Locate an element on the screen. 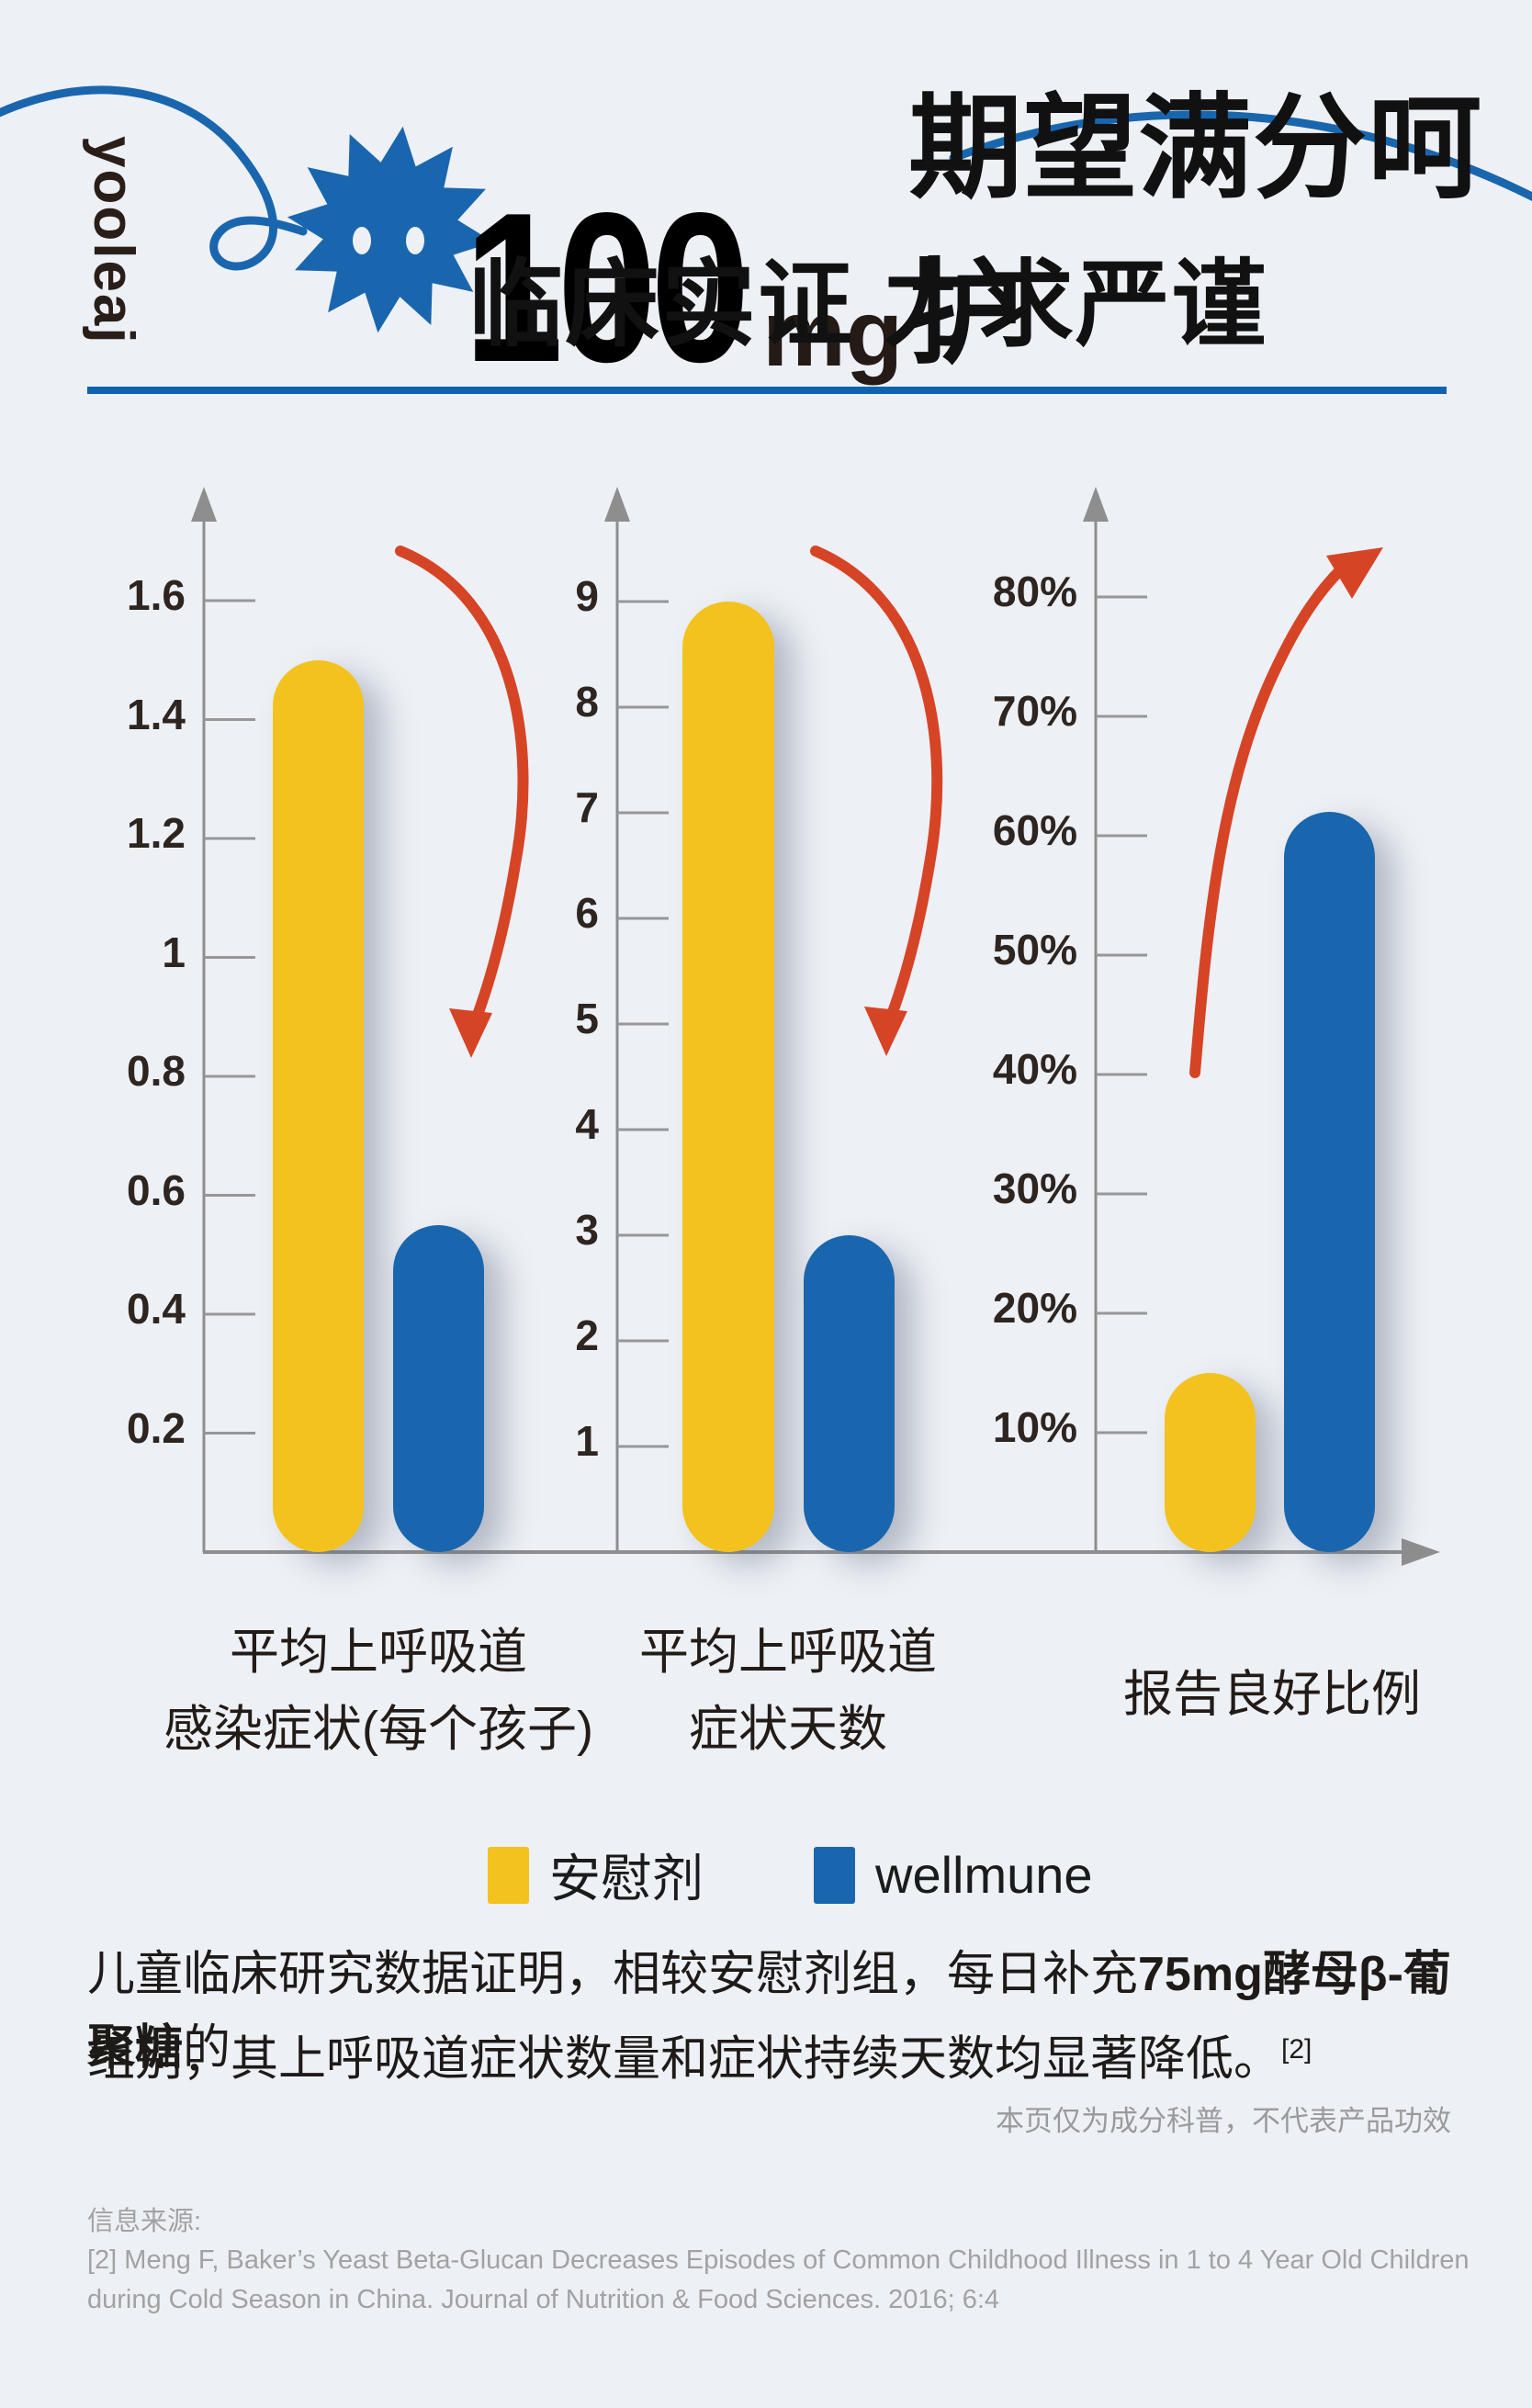  page-subtitle: 临床实证 力求严谨 is located at coordinates (868, 304).